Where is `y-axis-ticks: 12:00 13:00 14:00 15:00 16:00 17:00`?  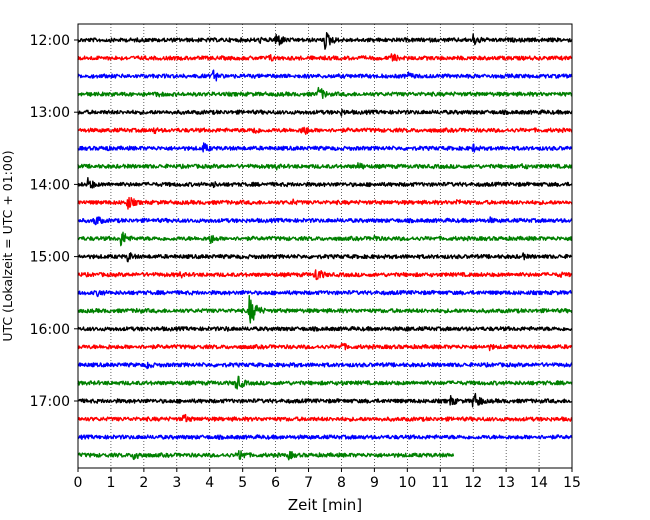
y-axis-ticks: 12:00 13:00 14:00 15:00 16:00 17:00 is located at coordinates (54, 221).